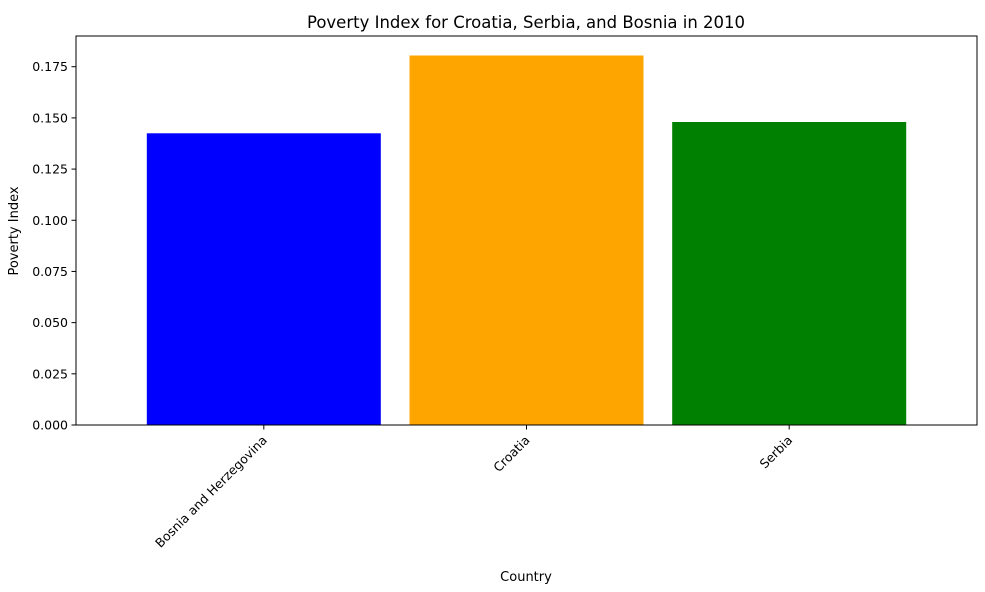 The width and height of the screenshot is (985, 592). What do you see at coordinates (50, 117) in the screenshot?
I see `y-tick-label: 0.150` at bounding box center [50, 117].